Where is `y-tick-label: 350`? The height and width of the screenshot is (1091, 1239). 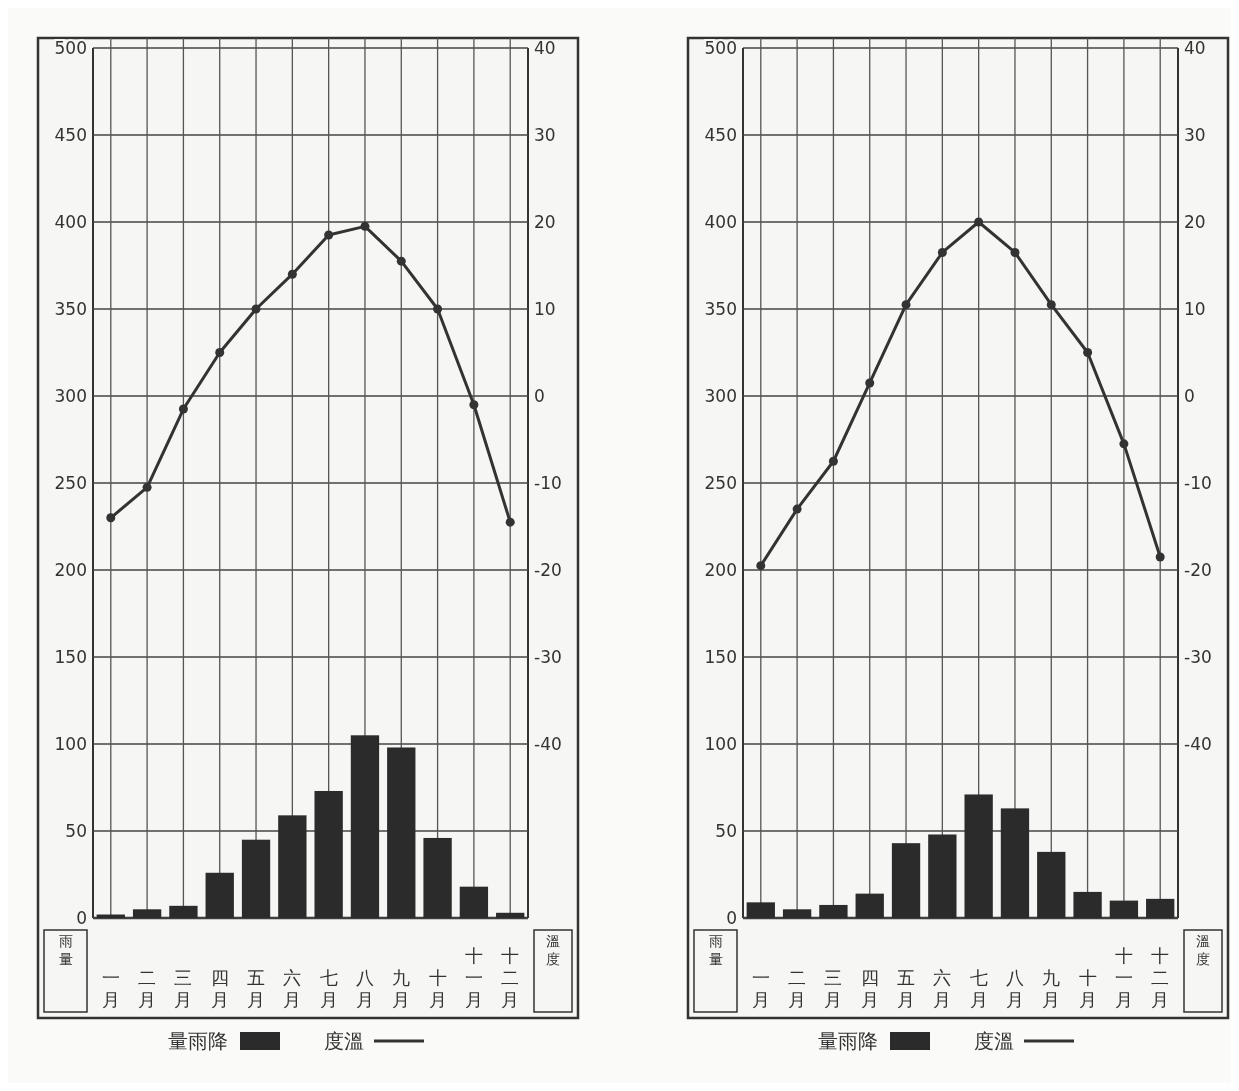 y-tick-label: 350 is located at coordinates (70, 308).